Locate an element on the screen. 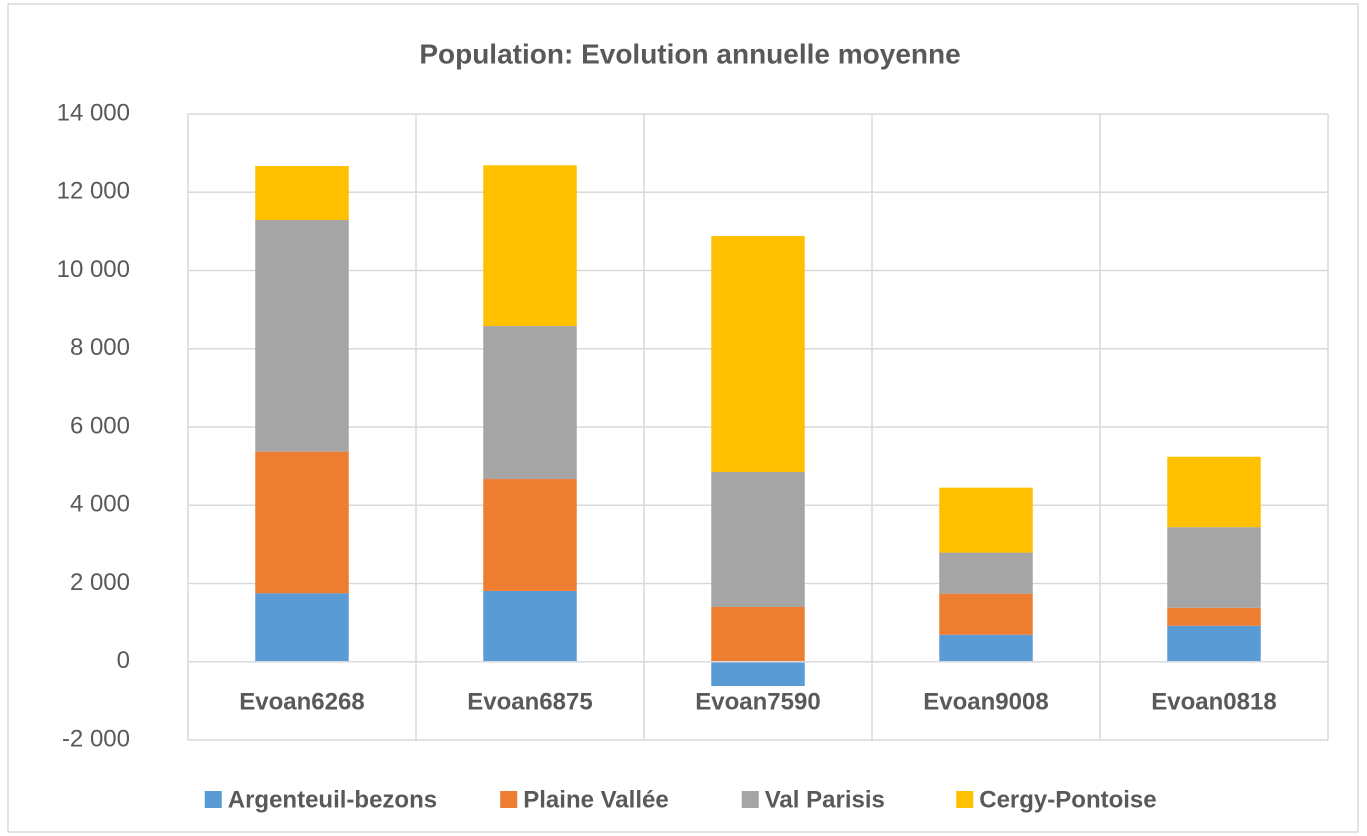 The width and height of the screenshot is (1367, 836). x-tick-label: Evoan0818 is located at coordinates (1213, 701).